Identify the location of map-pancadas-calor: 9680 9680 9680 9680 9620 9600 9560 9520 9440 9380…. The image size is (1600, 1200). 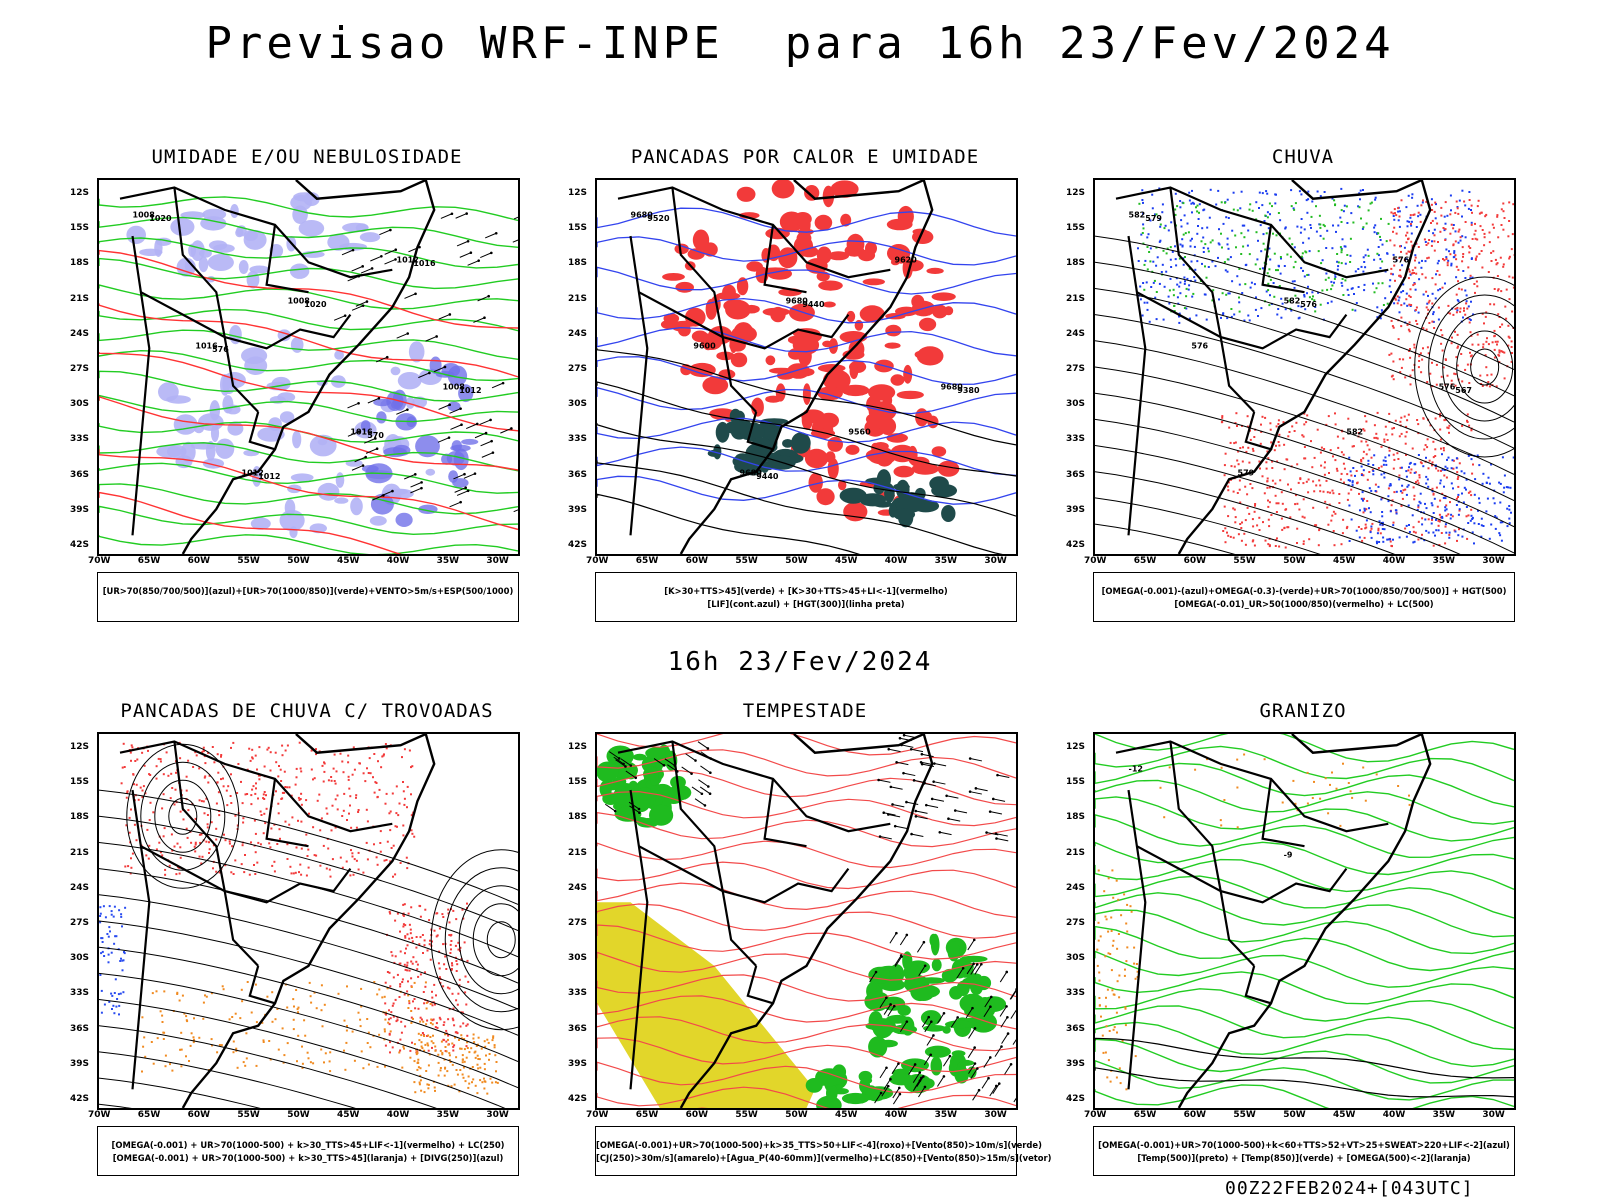
(806, 367).